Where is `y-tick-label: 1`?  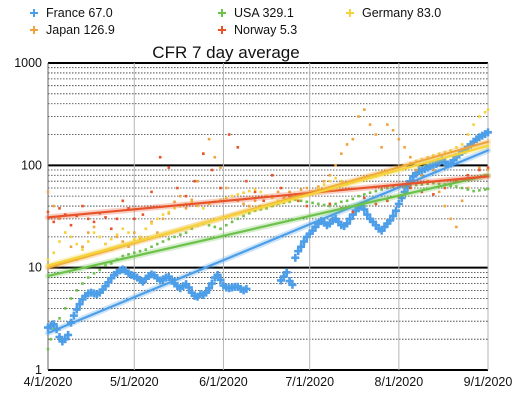
y-tick-label: 1 is located at coordinates (38, 370).